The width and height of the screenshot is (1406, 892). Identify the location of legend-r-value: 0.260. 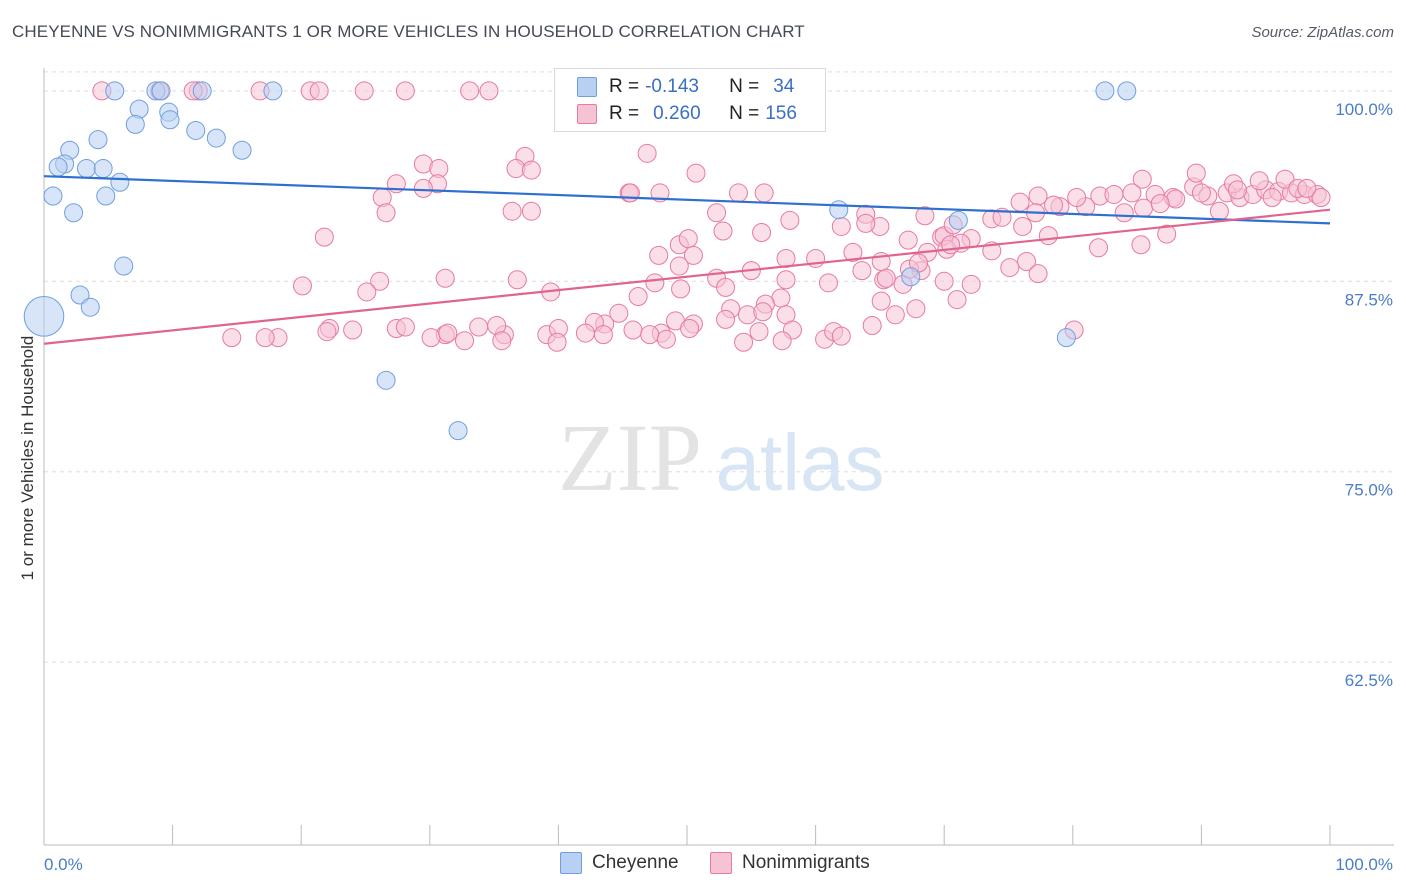
(677, 113).